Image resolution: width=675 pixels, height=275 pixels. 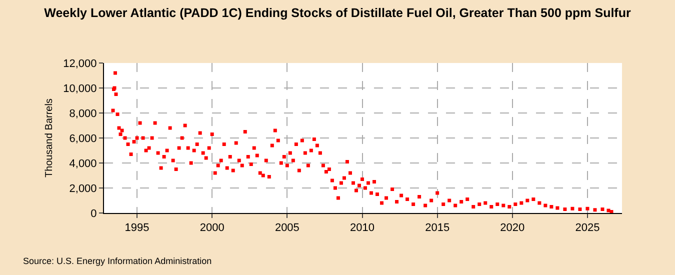 I want to click on x-tick-label: 2025, so click(x=587, y=228).